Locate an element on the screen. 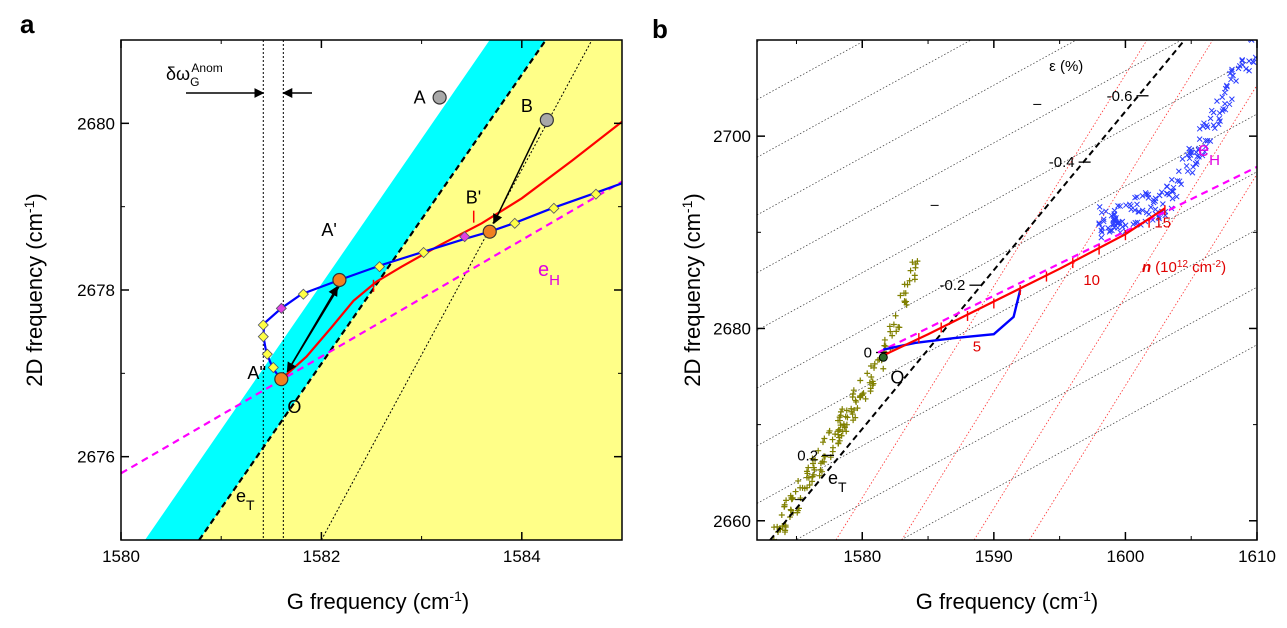 The image size is (1287, 628). label-e-h-b: eH is located at coordinates (1209, 154).